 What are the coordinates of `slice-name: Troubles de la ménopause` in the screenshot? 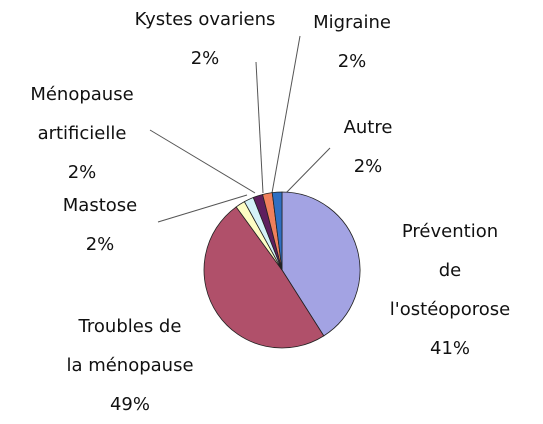 It's located at (130, 346).